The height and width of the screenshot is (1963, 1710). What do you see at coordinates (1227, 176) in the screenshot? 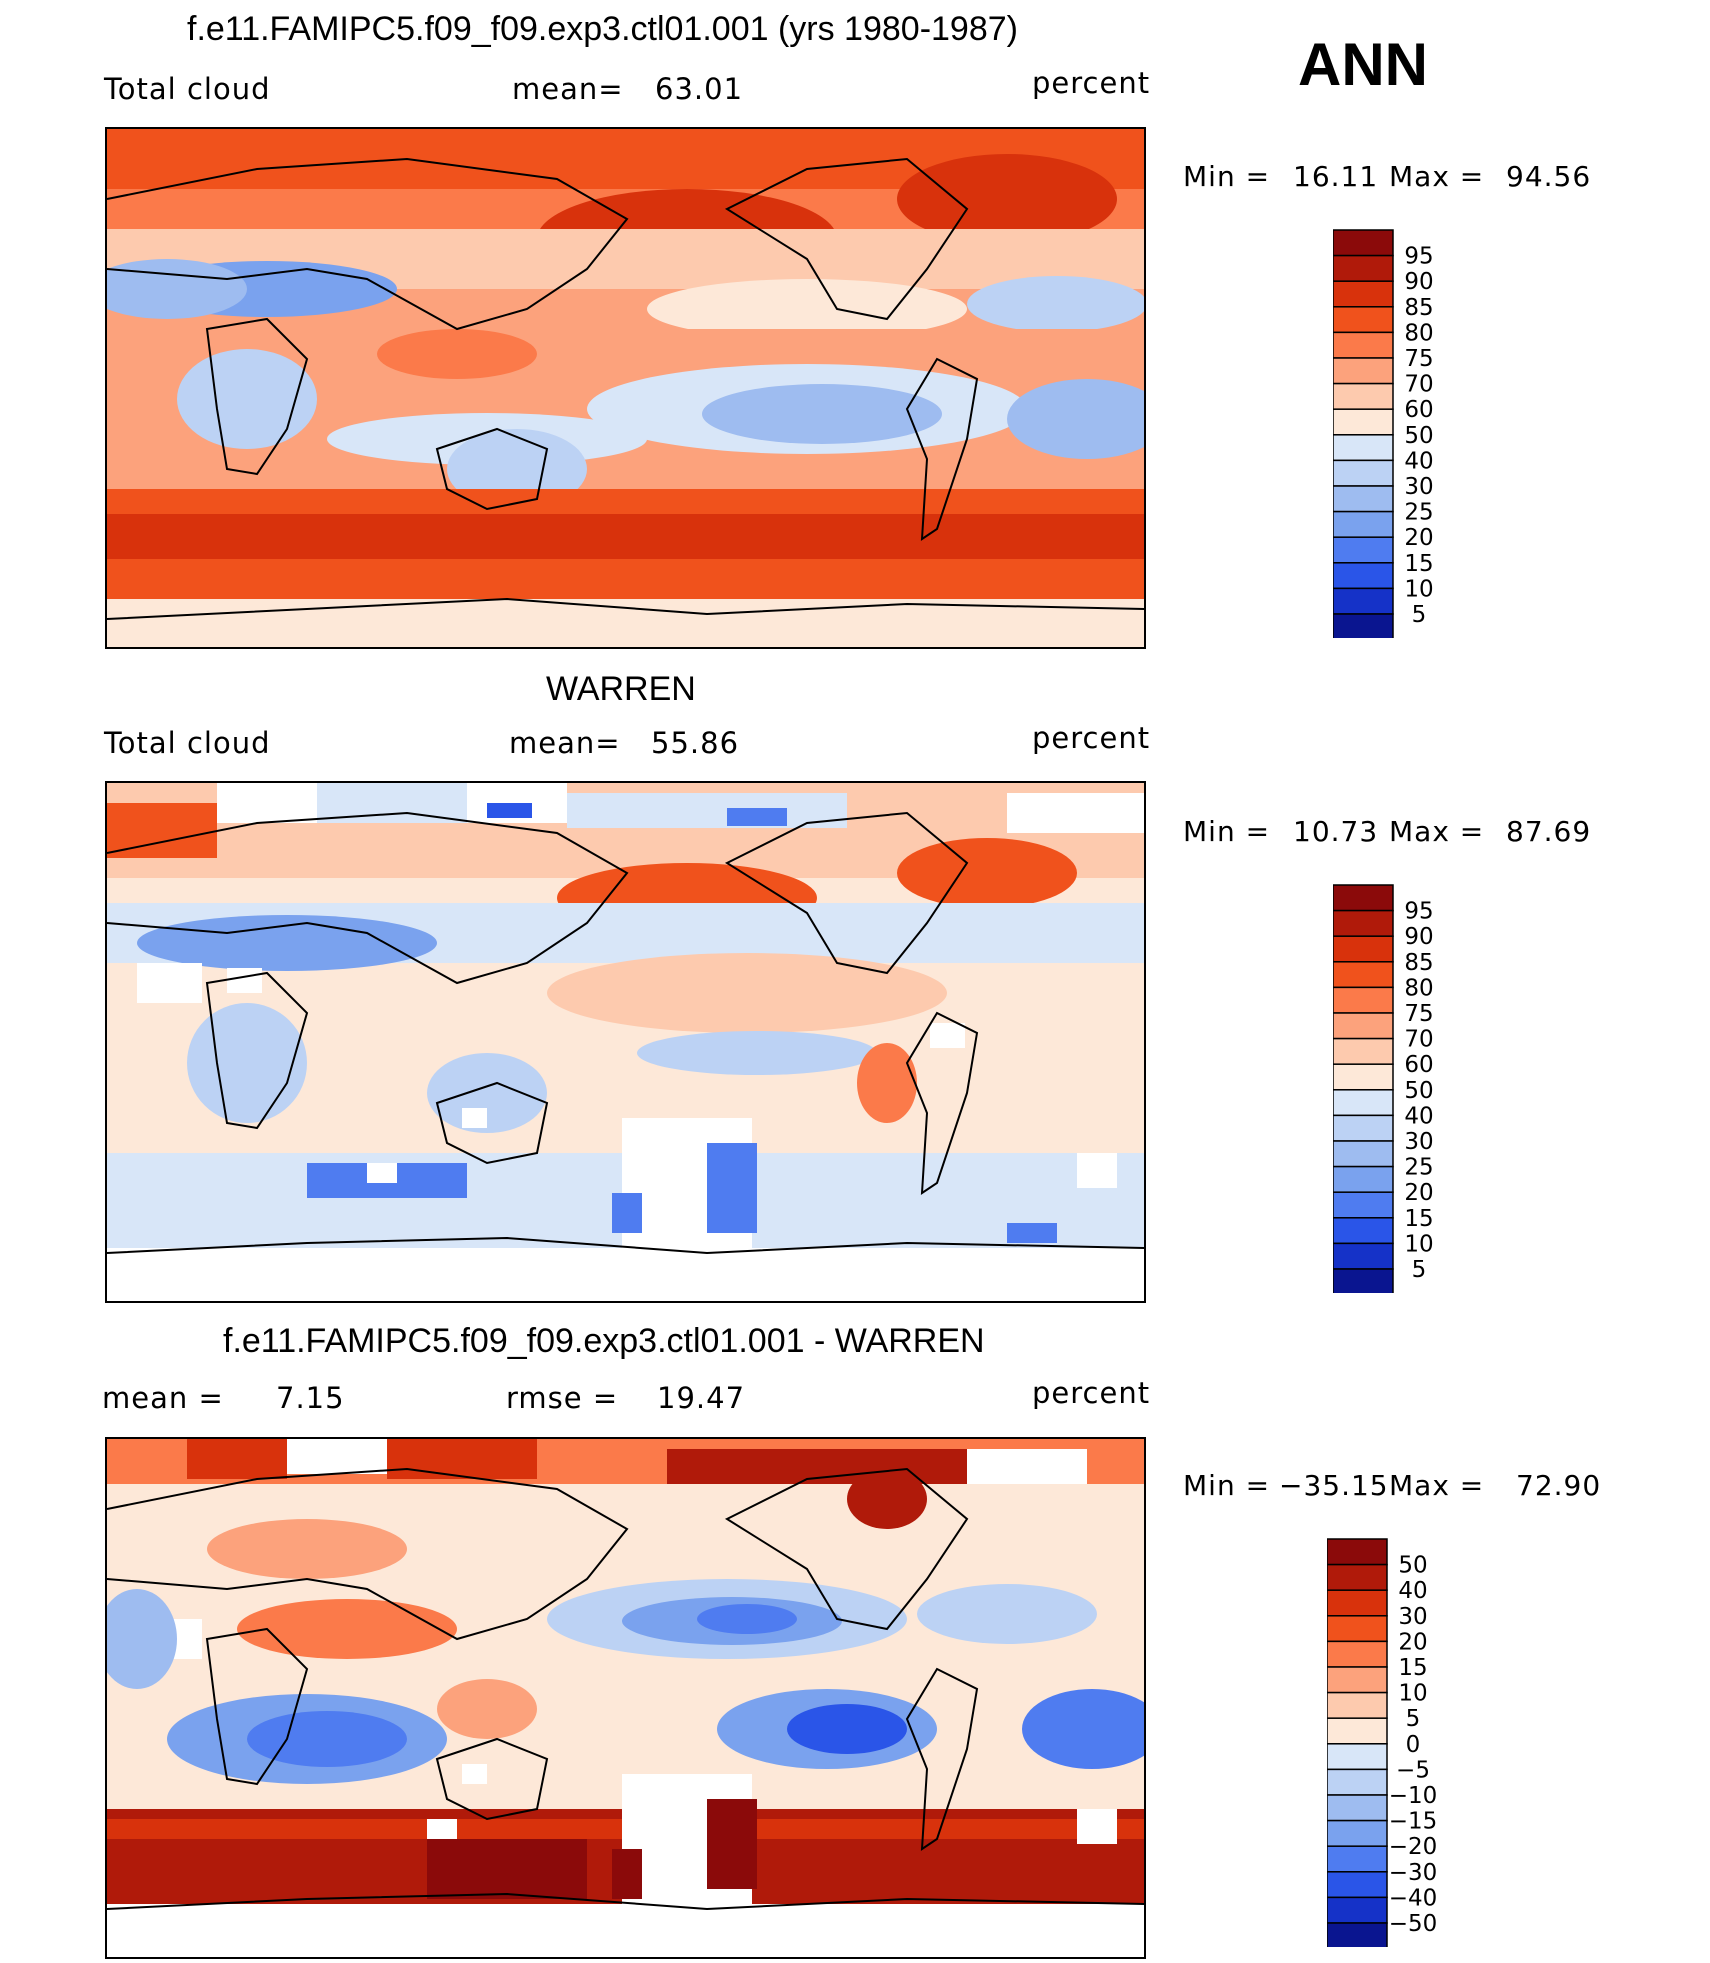
I see `panel1-min-label: Min =` at bounding box center [1227, 176].